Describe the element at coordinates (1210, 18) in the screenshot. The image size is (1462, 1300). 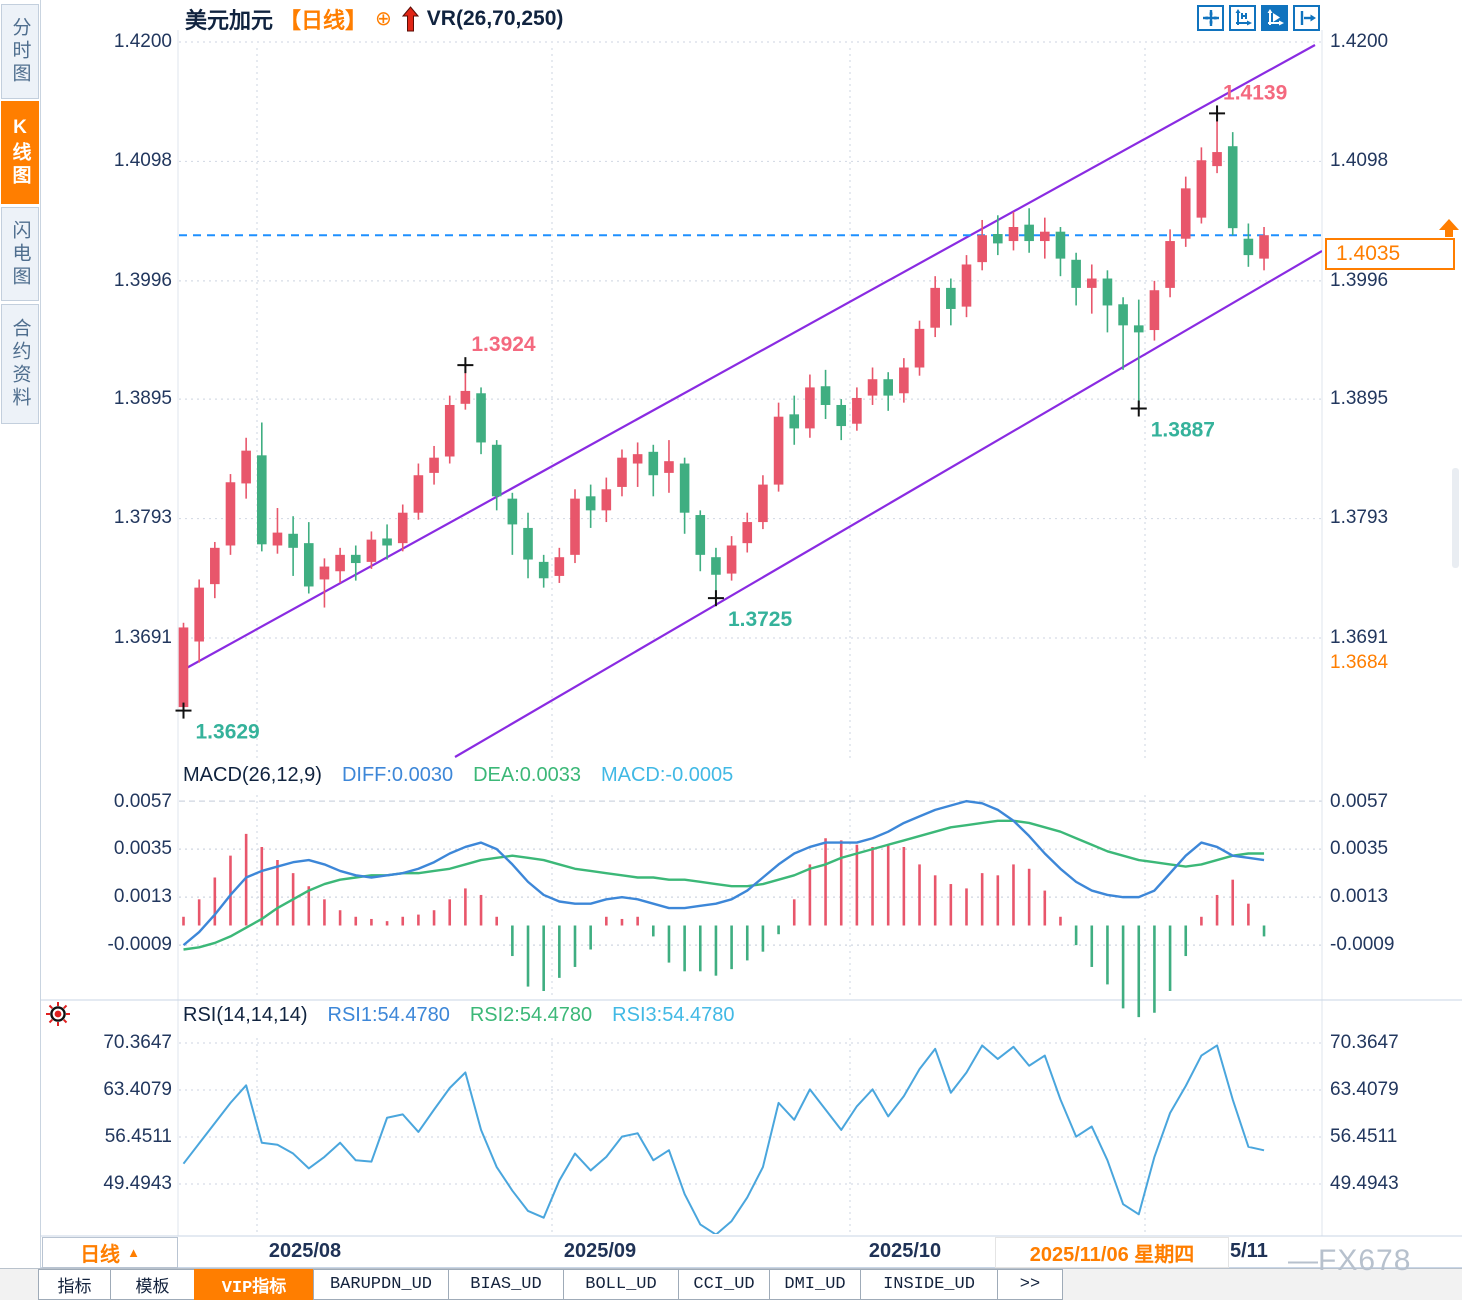
I see `crosshair-icon` at that location.